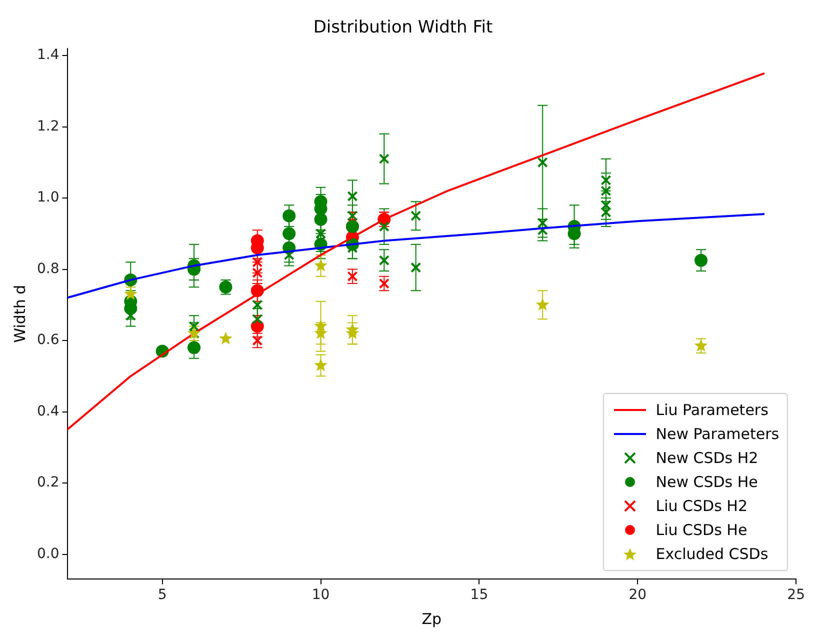 The width and height of the screenshot is (816, 641). Describe the element at coordinates (637, 595) in the screenshot. I see `x-tick-label: 20` at that location.